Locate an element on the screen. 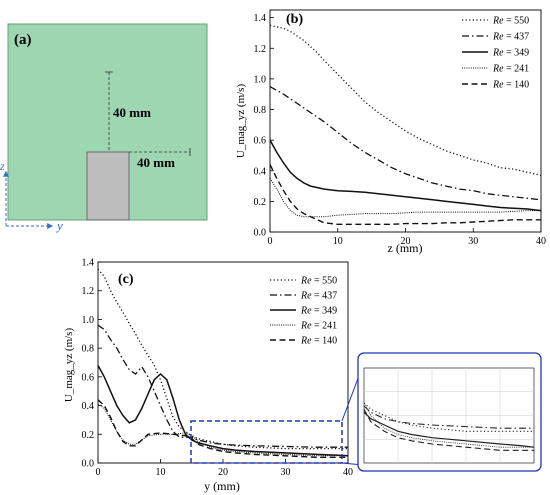  chart-b-ytick-label: 1.0 is located at coordinates (260, 79).